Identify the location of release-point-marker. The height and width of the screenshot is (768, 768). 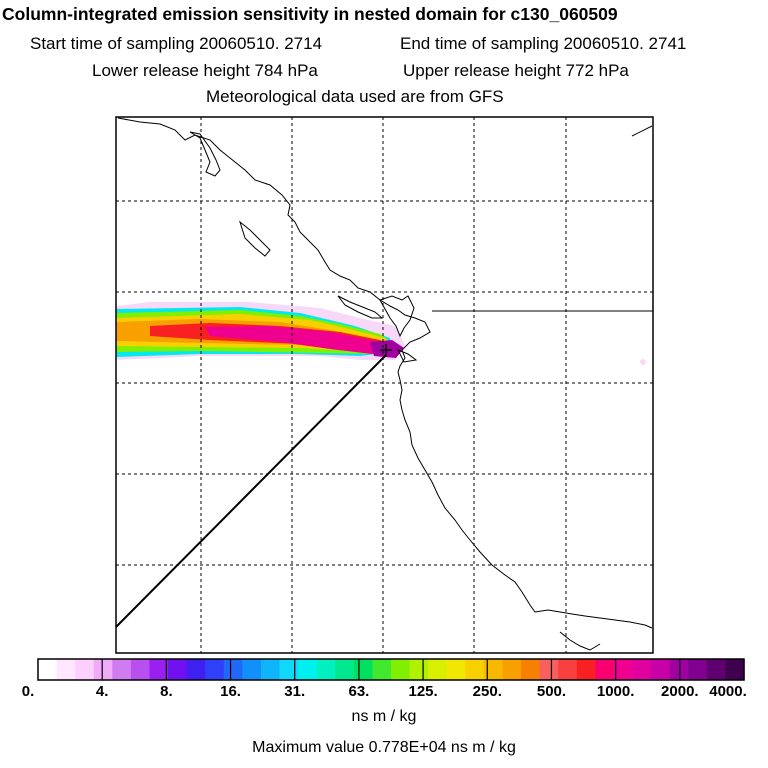
(386, 350).